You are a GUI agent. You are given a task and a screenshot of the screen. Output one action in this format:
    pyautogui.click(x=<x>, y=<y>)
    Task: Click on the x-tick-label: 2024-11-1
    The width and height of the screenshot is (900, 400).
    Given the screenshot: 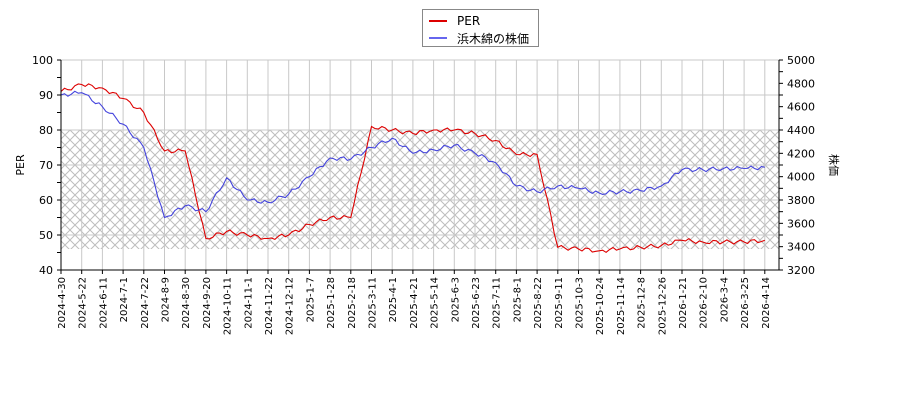 What is the action you would take?
    pyautogui.click(x=248, y=303)
    